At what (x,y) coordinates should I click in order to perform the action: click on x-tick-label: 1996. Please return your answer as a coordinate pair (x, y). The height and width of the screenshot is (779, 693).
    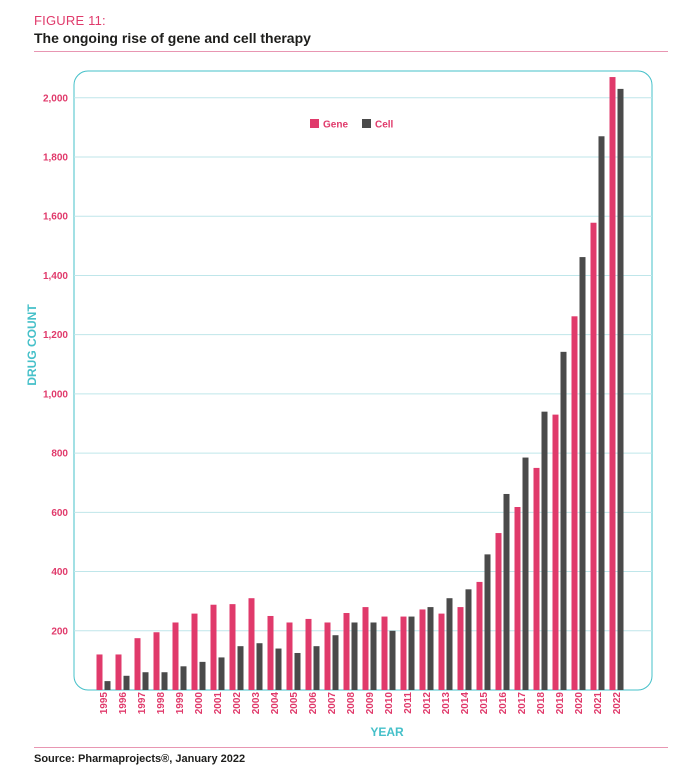
    Looking at the image, I should click on (123, 703).